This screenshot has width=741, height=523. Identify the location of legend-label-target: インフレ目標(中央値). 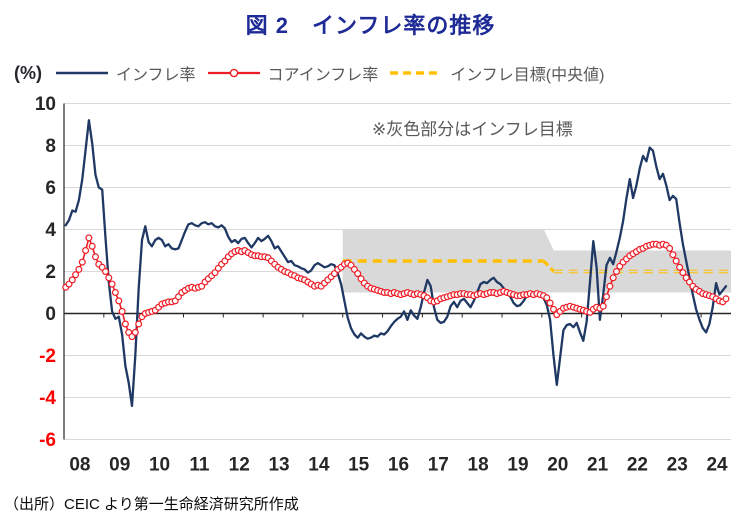
(527, 75).